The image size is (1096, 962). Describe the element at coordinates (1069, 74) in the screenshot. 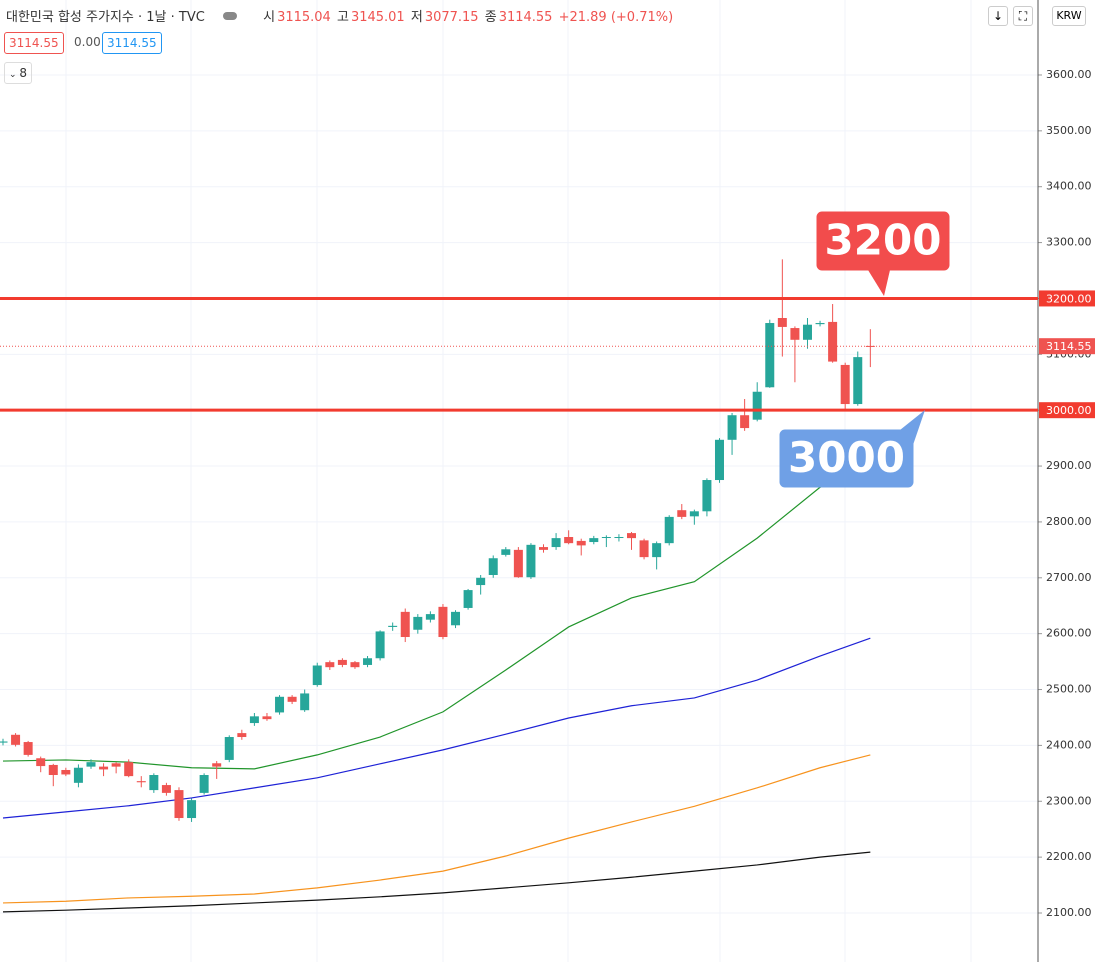

I see `y-tick-label: 3600.00` at that location.